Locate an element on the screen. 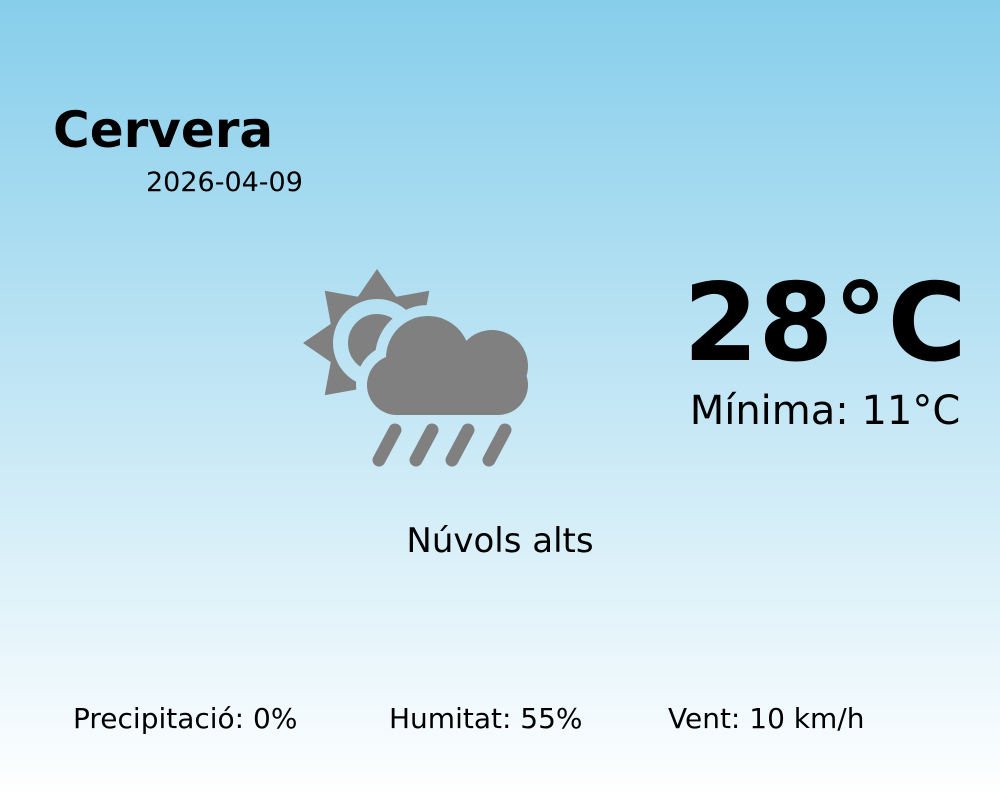 This screenshot has width=1000, height=800. forecast-date: 2026-04-09 is located at coordinates (224, 182).